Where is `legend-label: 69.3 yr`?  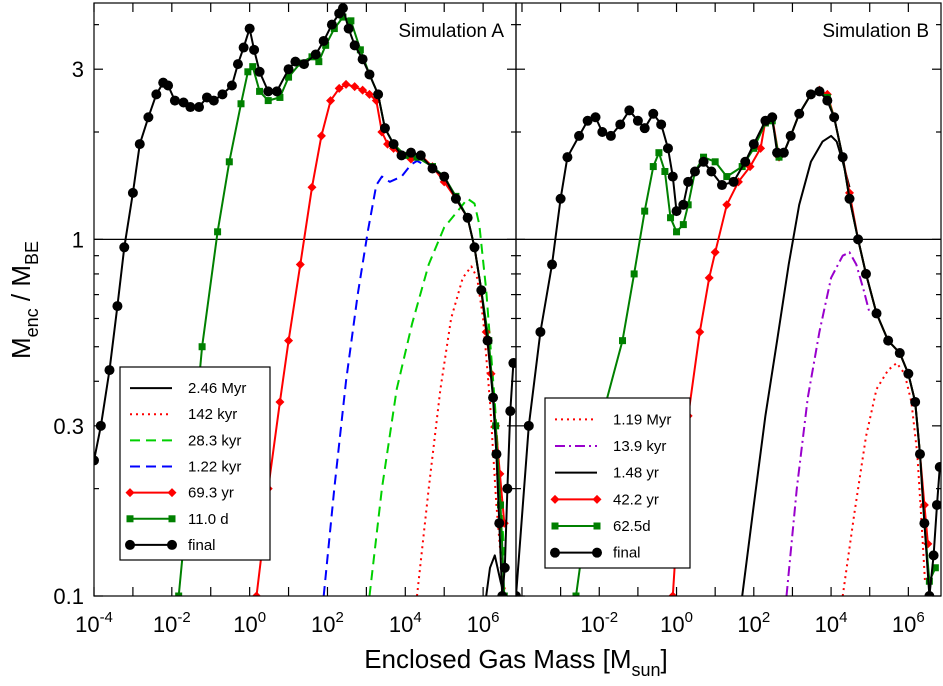 legend-label: 69.3 yr is located at coordinates (211, 493).